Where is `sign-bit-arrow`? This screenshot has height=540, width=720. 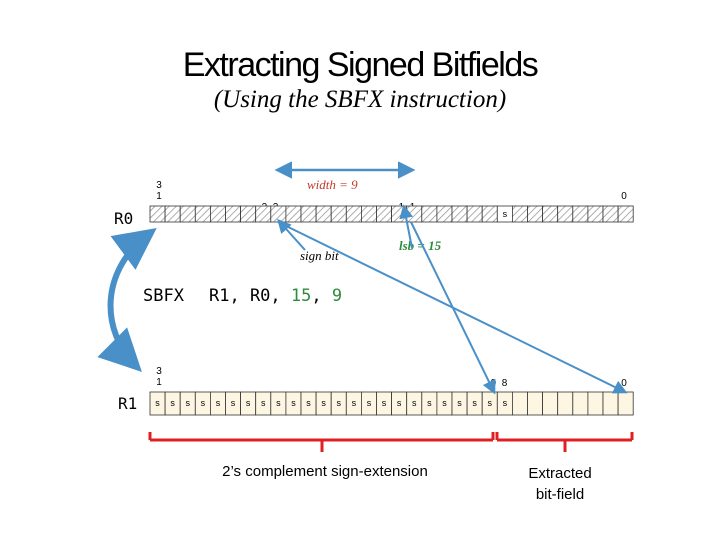 sign-bit-arrow is located at coordinates (291, 234).